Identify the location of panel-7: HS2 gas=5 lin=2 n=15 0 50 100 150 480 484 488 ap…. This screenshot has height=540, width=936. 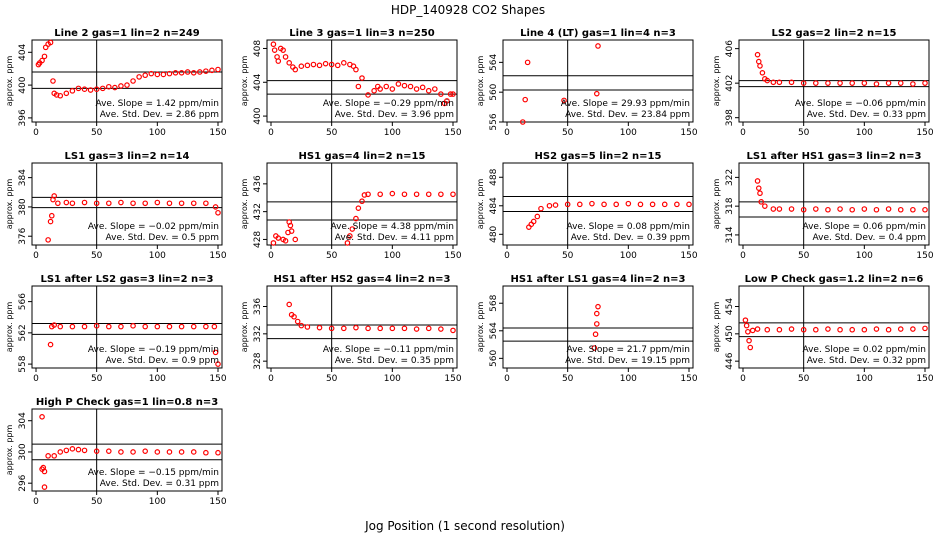
(587, 206).